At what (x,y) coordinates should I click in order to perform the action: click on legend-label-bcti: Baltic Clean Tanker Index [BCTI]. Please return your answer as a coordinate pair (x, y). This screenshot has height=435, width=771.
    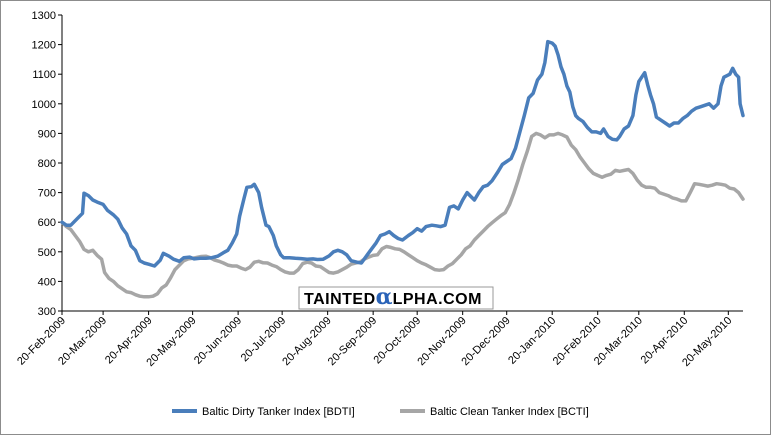
    Looking at the image, I should click on (509, 412).